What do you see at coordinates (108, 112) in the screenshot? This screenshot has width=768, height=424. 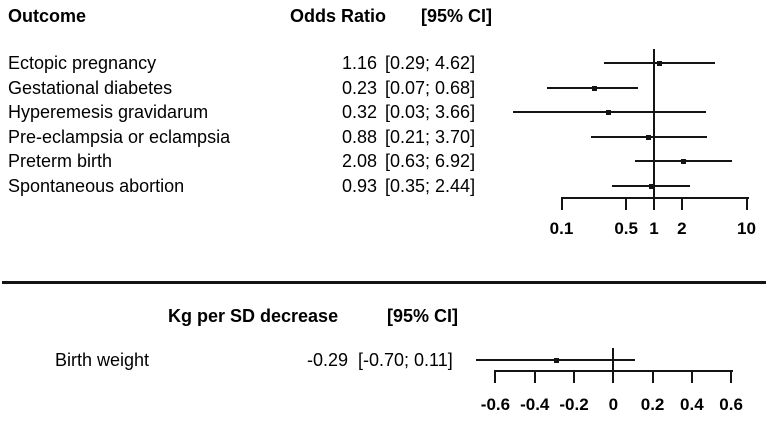 I see `row-label: Hyperemesis gravidarum` at bounding box center [108, 112].